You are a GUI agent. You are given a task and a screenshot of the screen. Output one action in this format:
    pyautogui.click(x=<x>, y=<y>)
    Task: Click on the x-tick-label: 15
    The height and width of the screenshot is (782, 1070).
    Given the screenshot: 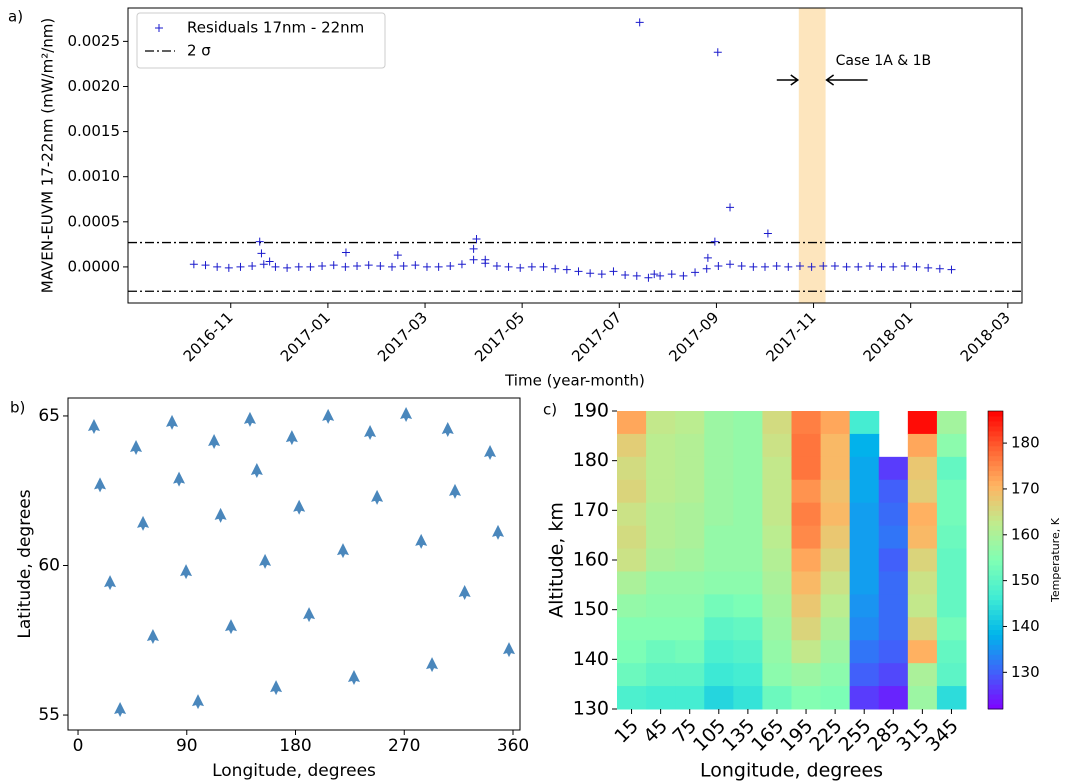 What is the action you would take?
    pyautogui.click(x=626, y=731)
    